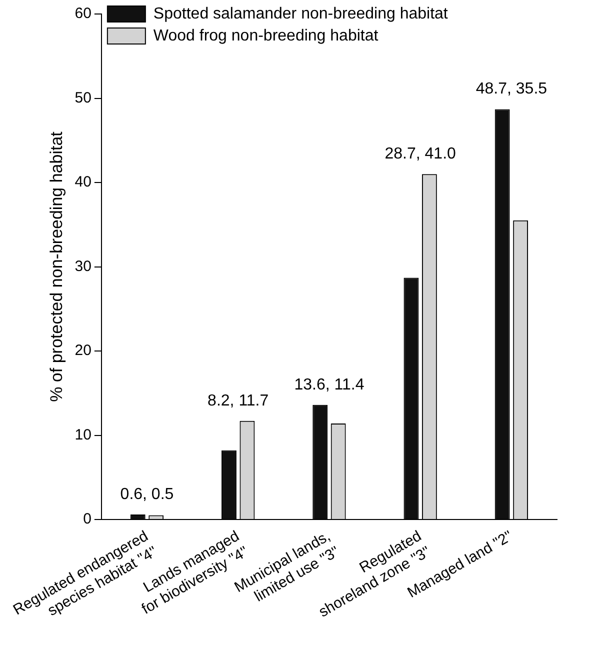 The height and width of the screenshot is (647, 612). What do you see at coordinates (238, 401) in the screenshot?
I see `annotation: 8.2, 11.7` at bounding box center [238, 401].